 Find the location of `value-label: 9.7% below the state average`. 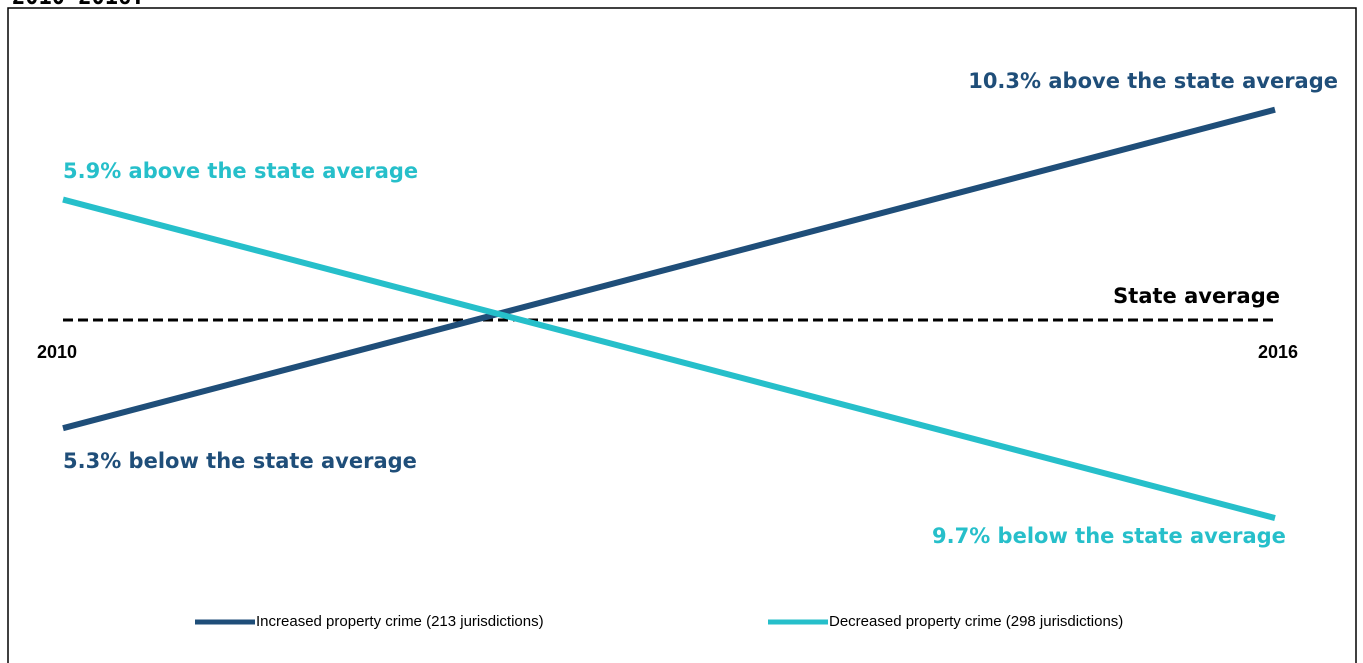

value-label: 9.7% below the state average is located at coordinates (1109, 536).